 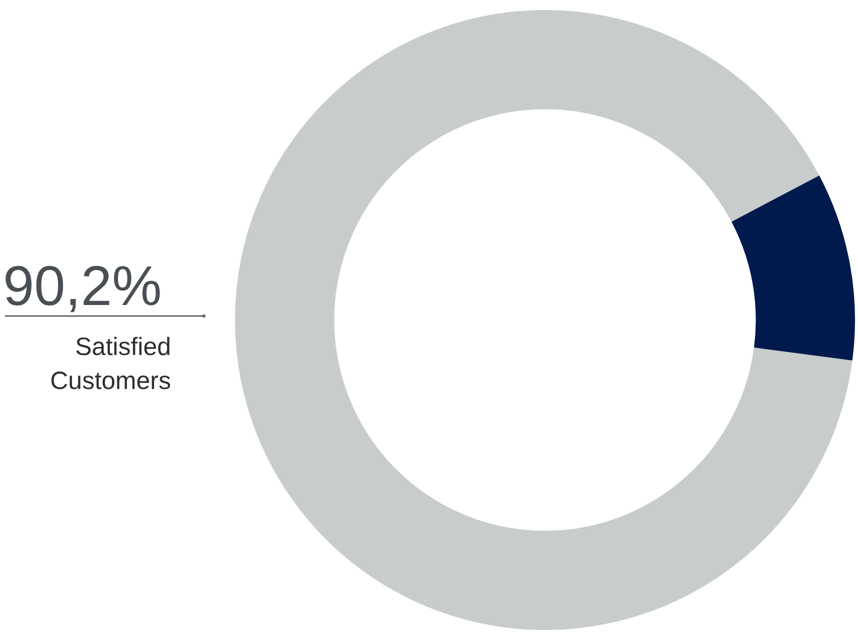 What do you see at coordinates (82, 285) in the screenshot?
I see `data-label: 90,2%` at bounding box center [82, 285].